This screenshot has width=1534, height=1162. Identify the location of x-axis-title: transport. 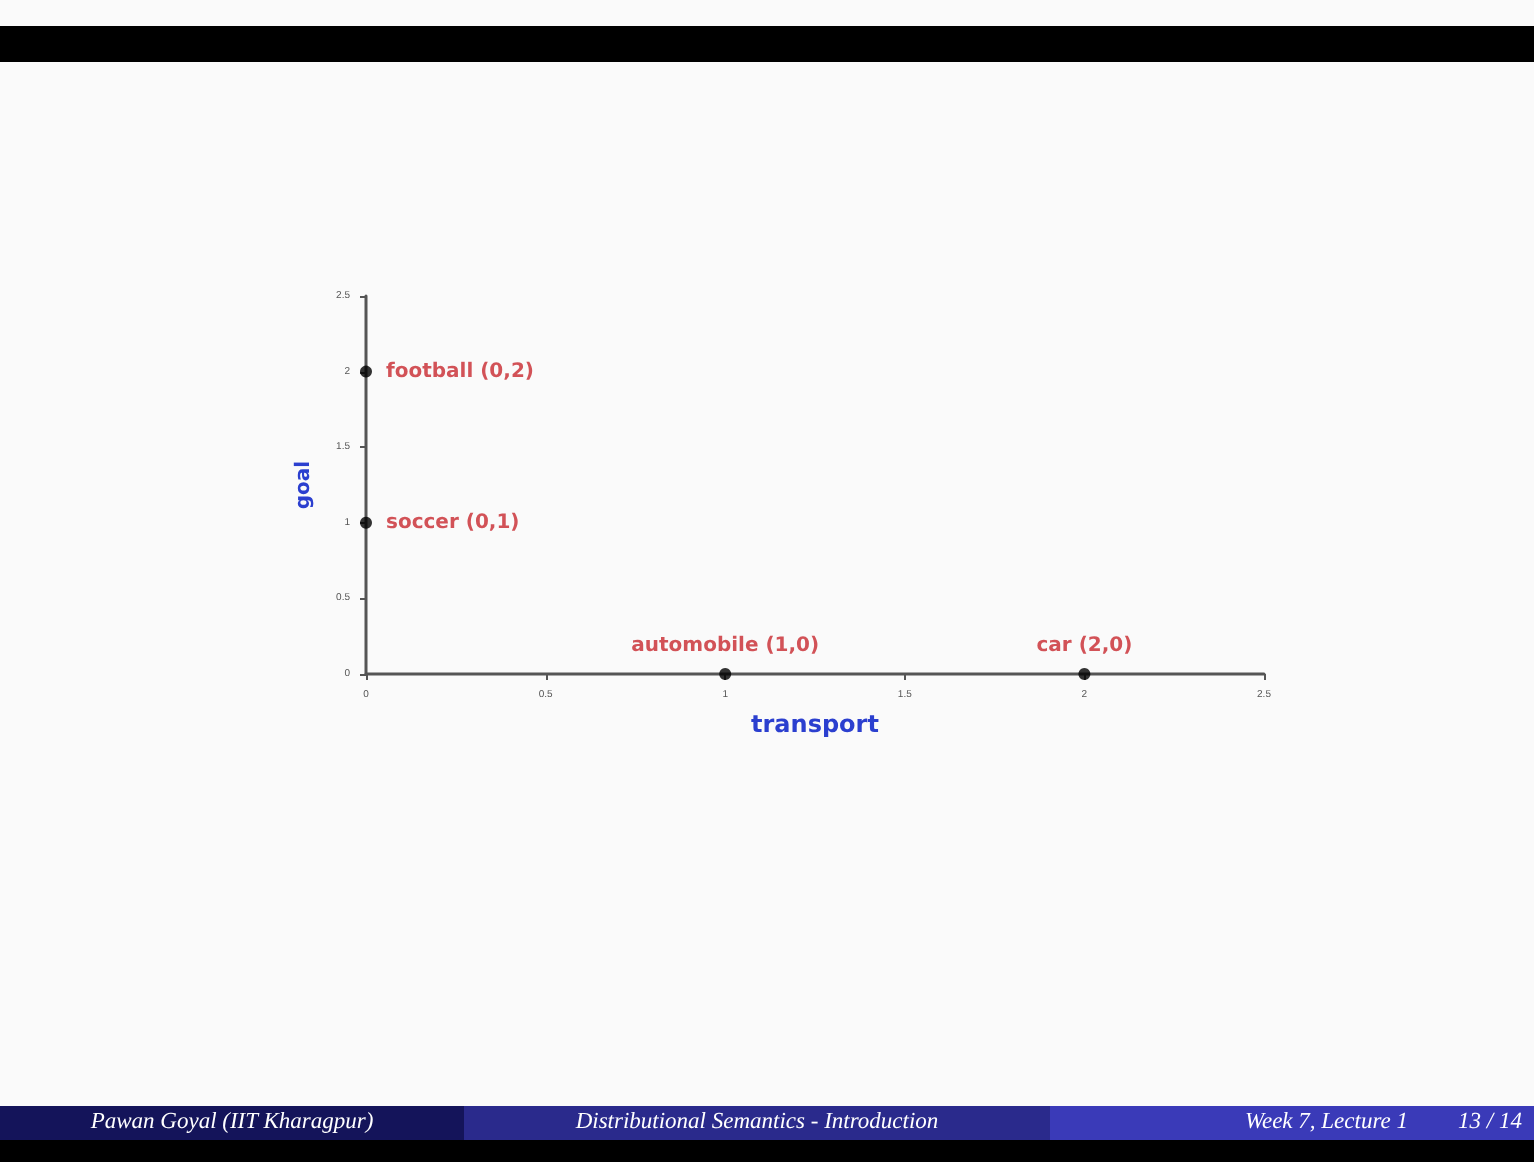
(815, 724).